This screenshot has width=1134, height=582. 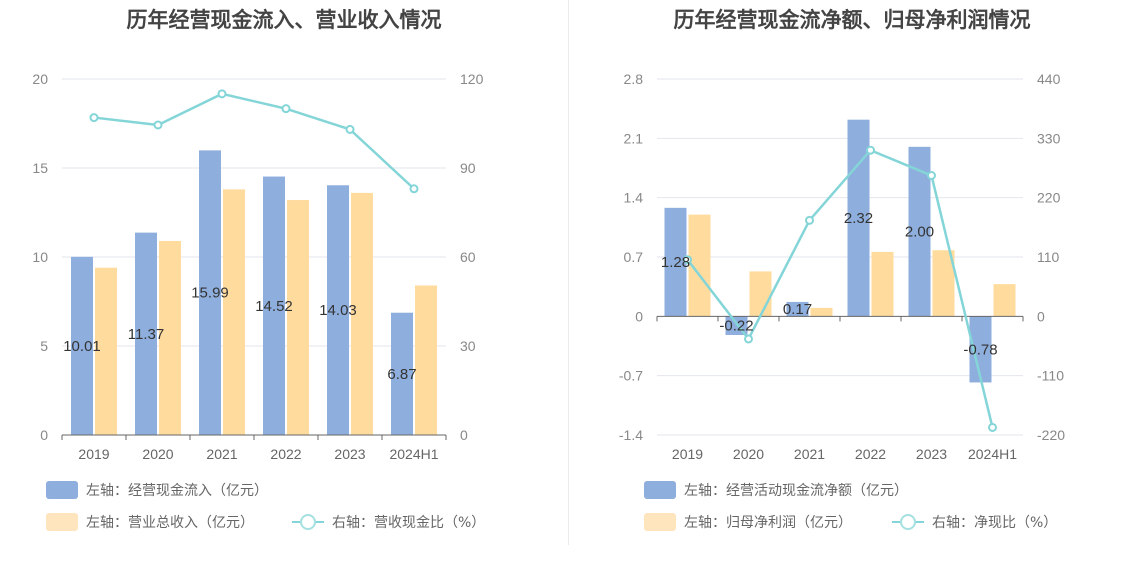 I want to click on legend-item-cash-ratio: 右轴：营收现金比（%）, so click(x=388, y=522).